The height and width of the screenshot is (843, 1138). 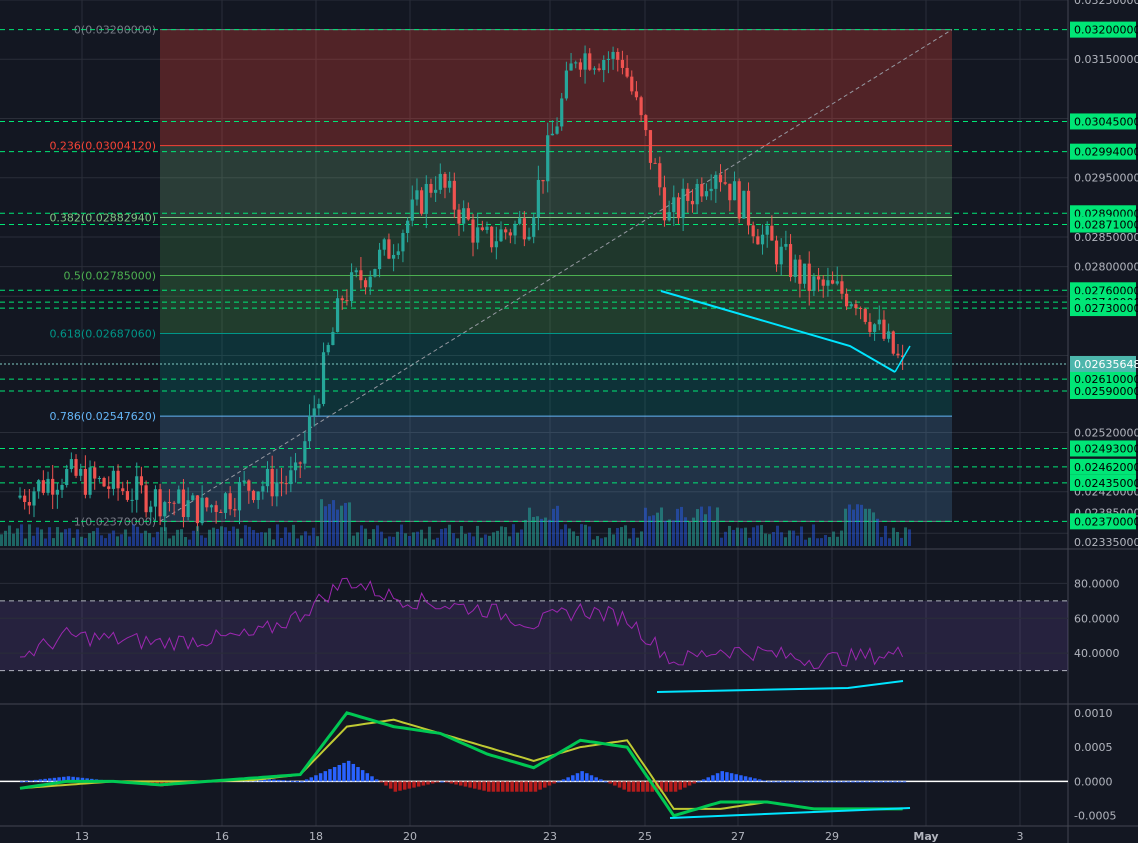 What do you see at coordinates (1106, 308) in the screenshot?
I see `level-label-7: 0.02730000` at bounding box center [1106, 308].